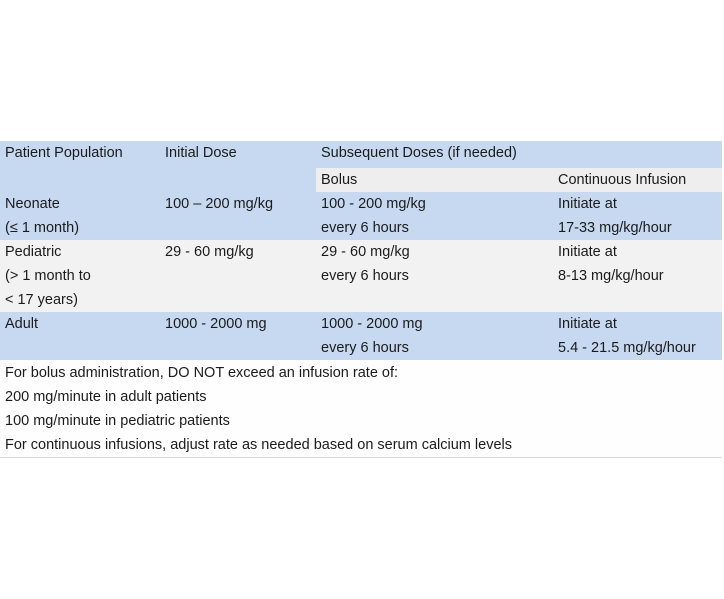 This screenshot has height=599, width=724. What do you see at coordinates (64, 153) in the screenshot?
I see `header-patient-population-label: Patient Population` at bounding box center [64, 153].